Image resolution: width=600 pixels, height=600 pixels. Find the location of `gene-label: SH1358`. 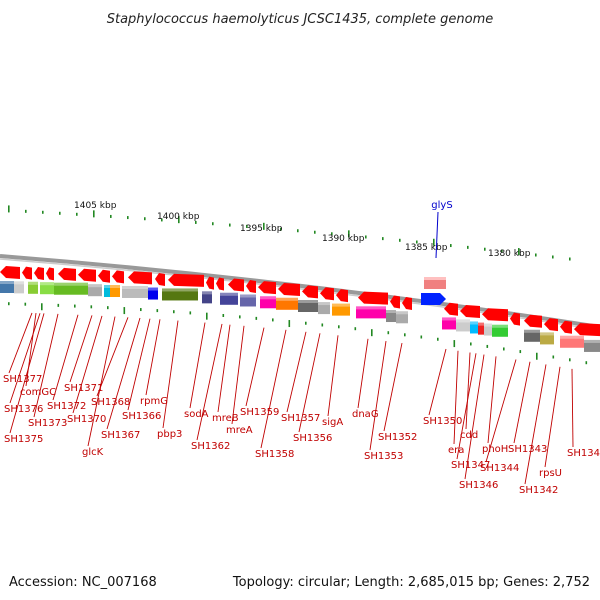

gene-label: SH1358 is located at coordinates (274, 454).